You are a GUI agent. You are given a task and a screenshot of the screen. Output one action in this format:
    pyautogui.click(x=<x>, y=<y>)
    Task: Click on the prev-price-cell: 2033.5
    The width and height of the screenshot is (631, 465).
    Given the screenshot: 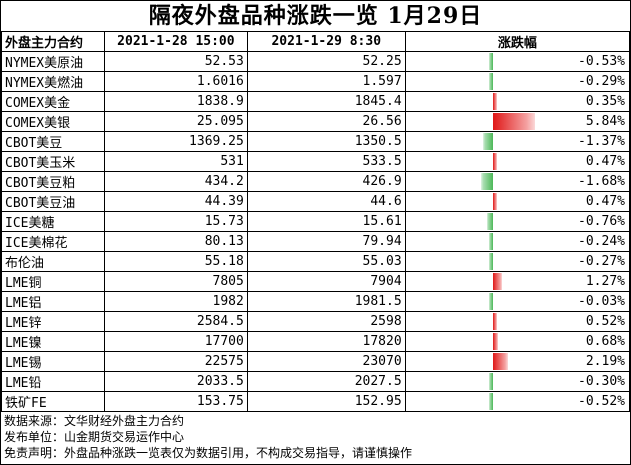 What is the action you would take?
    pyautogui.click(x=175, y=381)
    